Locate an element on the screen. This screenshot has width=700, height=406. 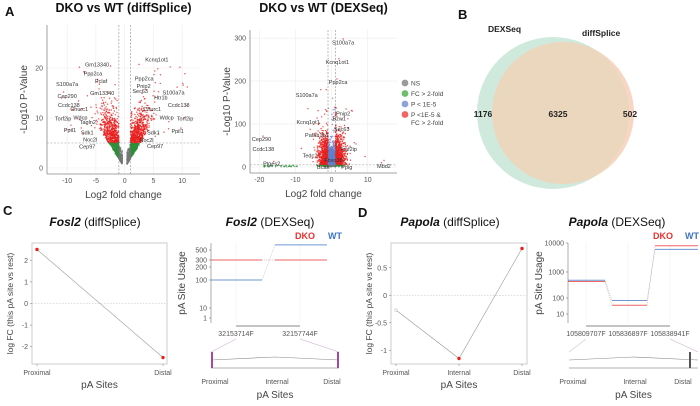
gene-label: Cep97 is located at coordinates (155, 147).